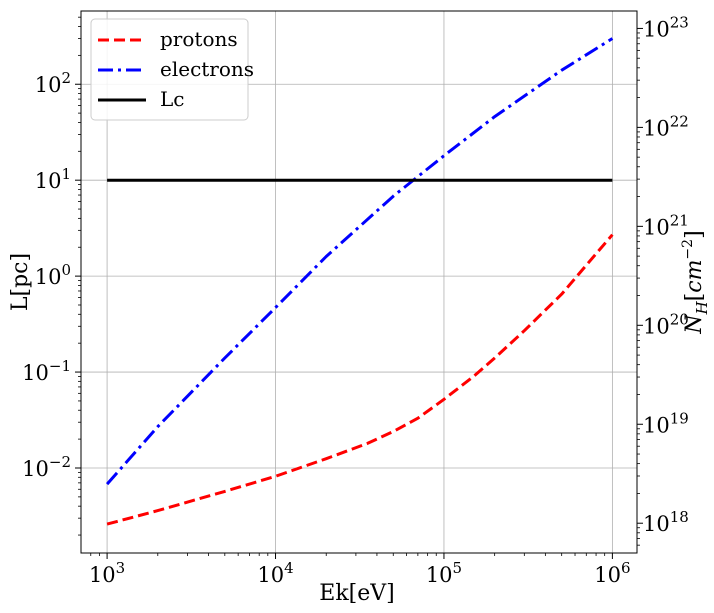  What do you see at coordinates (666, 27) in the screenshot?
I see `y2-tick-label: 10²³` at bounding box center [666, 27].